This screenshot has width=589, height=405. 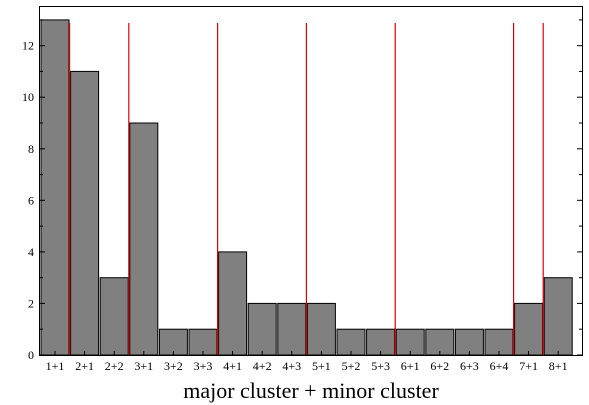 What do you see at coordinates (114, 316) in the screenshot?
I see `bar-2+2` at bounding box center [114, 316].